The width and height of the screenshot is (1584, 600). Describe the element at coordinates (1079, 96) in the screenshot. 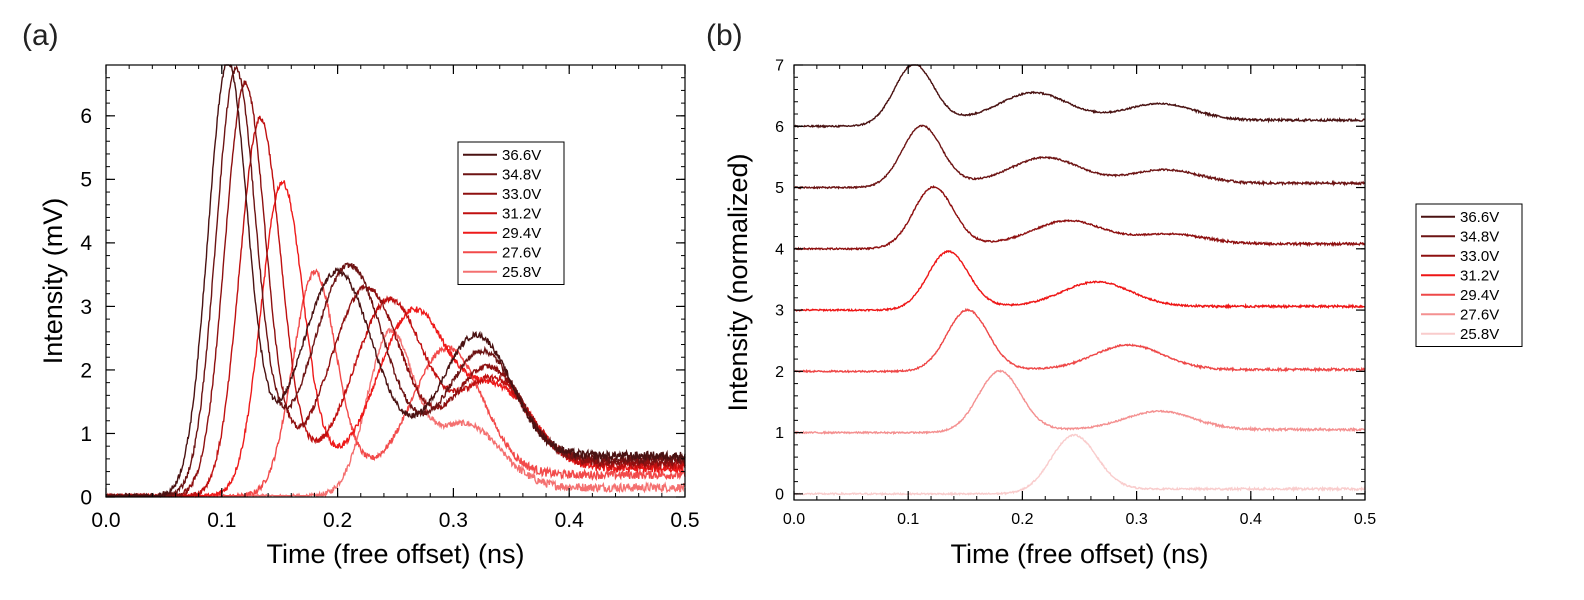

I see `series-line-36.6V` at that location.